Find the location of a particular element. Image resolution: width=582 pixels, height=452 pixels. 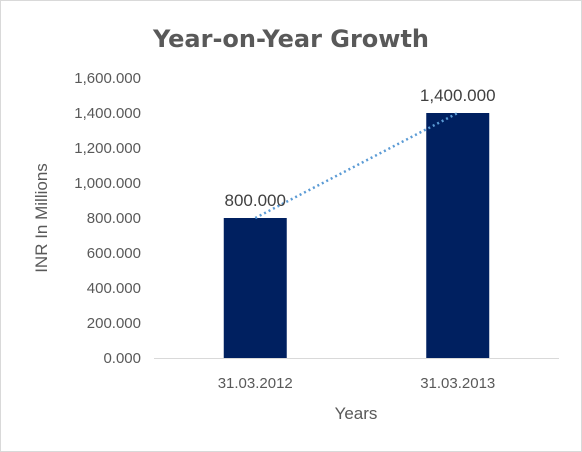

y-tick-label: 1,200.000 is located at coordinates (107, 148).